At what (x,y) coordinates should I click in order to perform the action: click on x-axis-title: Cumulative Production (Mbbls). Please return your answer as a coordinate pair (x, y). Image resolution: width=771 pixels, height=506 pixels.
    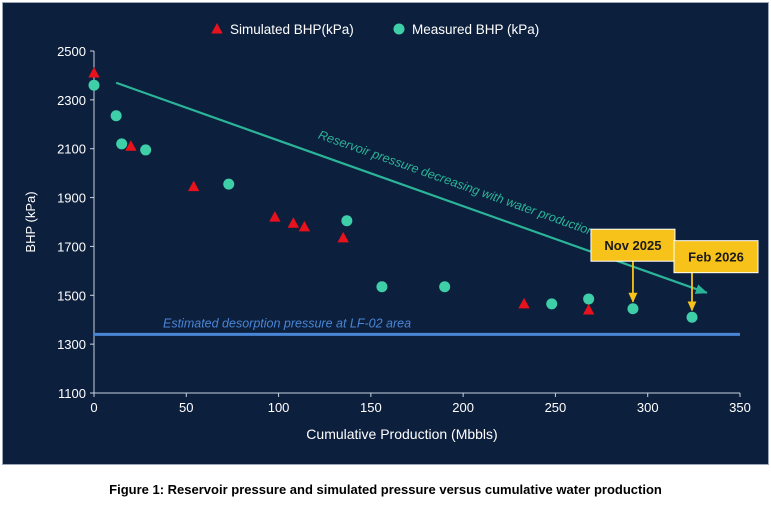
    Looking at the image, I should click on (401, 434).